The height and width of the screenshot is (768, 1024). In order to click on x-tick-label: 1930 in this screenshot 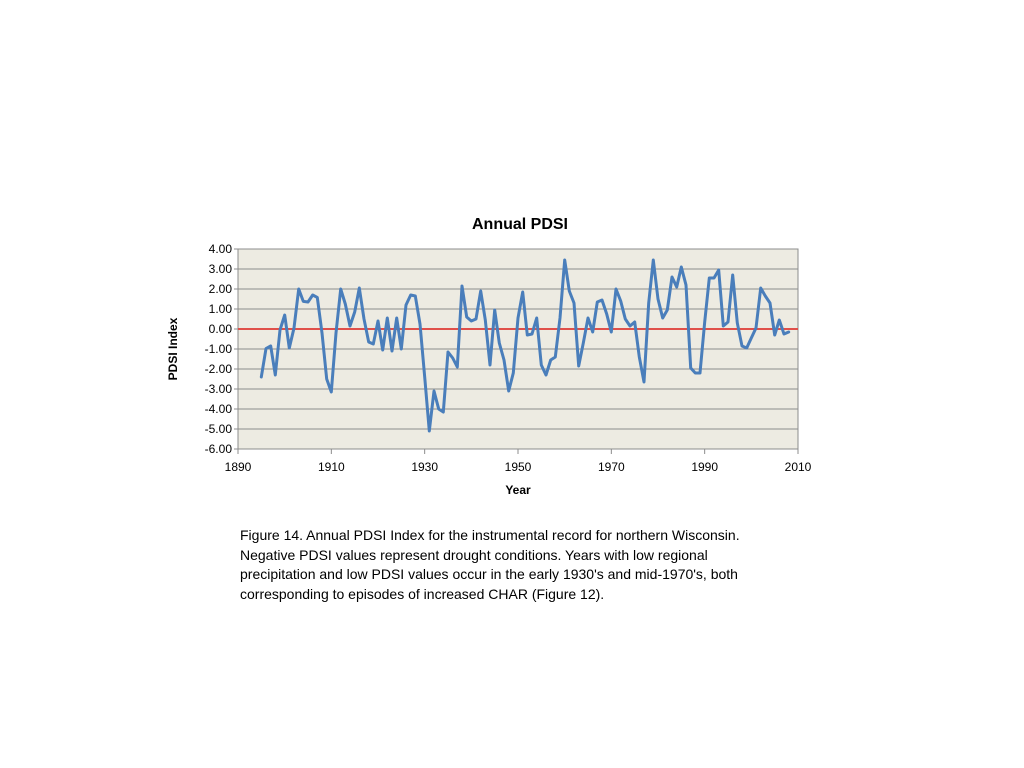, I will do `click(424, 467)`.